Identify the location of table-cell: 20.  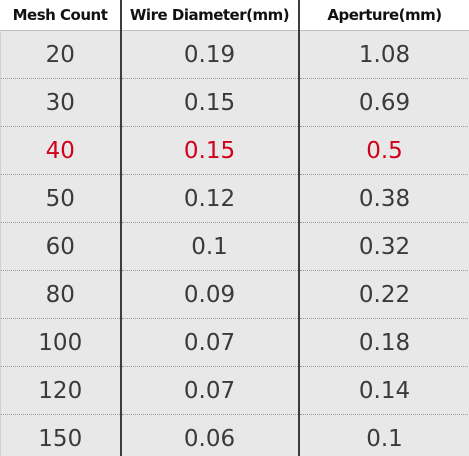
(60, 54).